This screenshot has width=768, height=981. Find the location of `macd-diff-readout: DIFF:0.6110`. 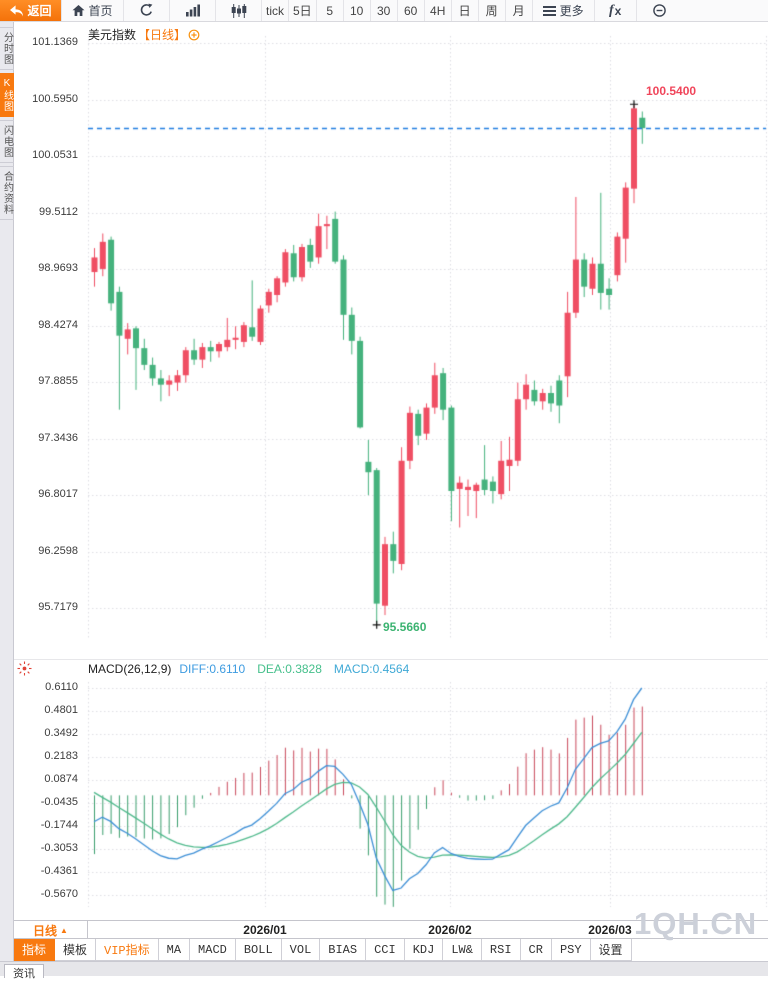

macd-diff-readout: DIFF:0.6110 is located at coordinates (212, 668).